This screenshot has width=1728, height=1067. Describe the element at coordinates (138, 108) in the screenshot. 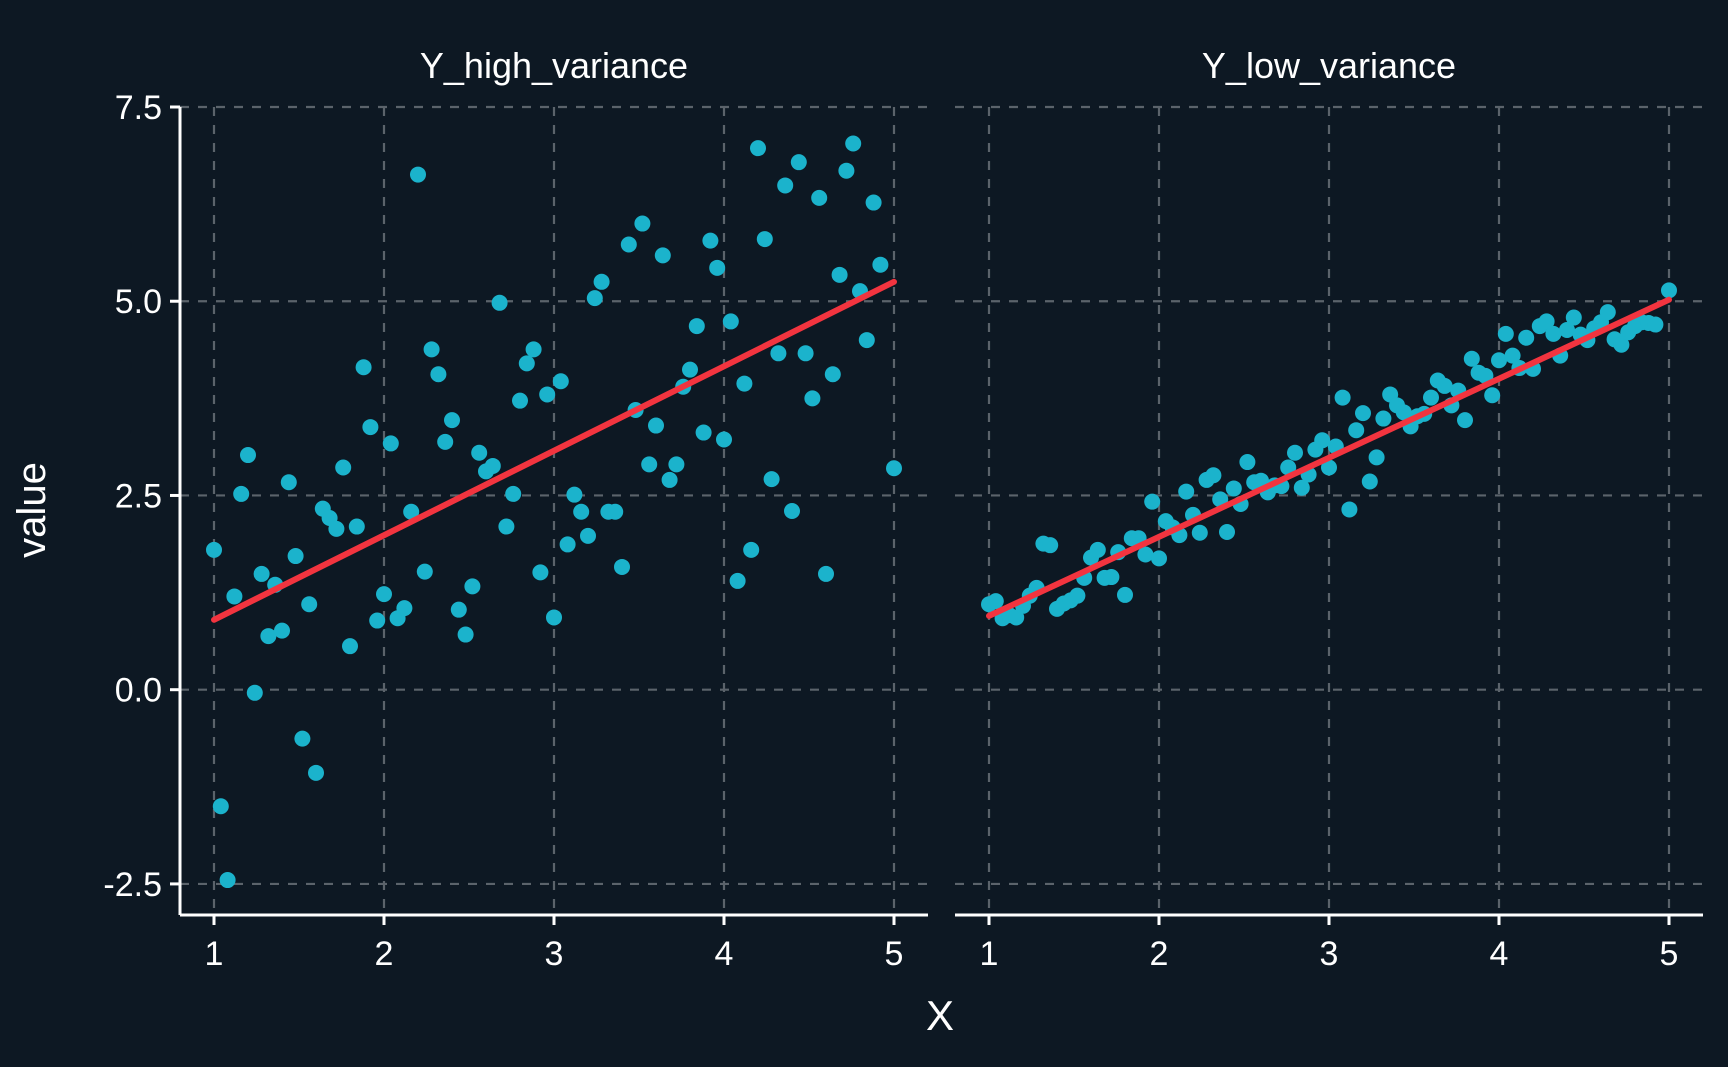

I see `y-tick-label: 7.5` at that location.